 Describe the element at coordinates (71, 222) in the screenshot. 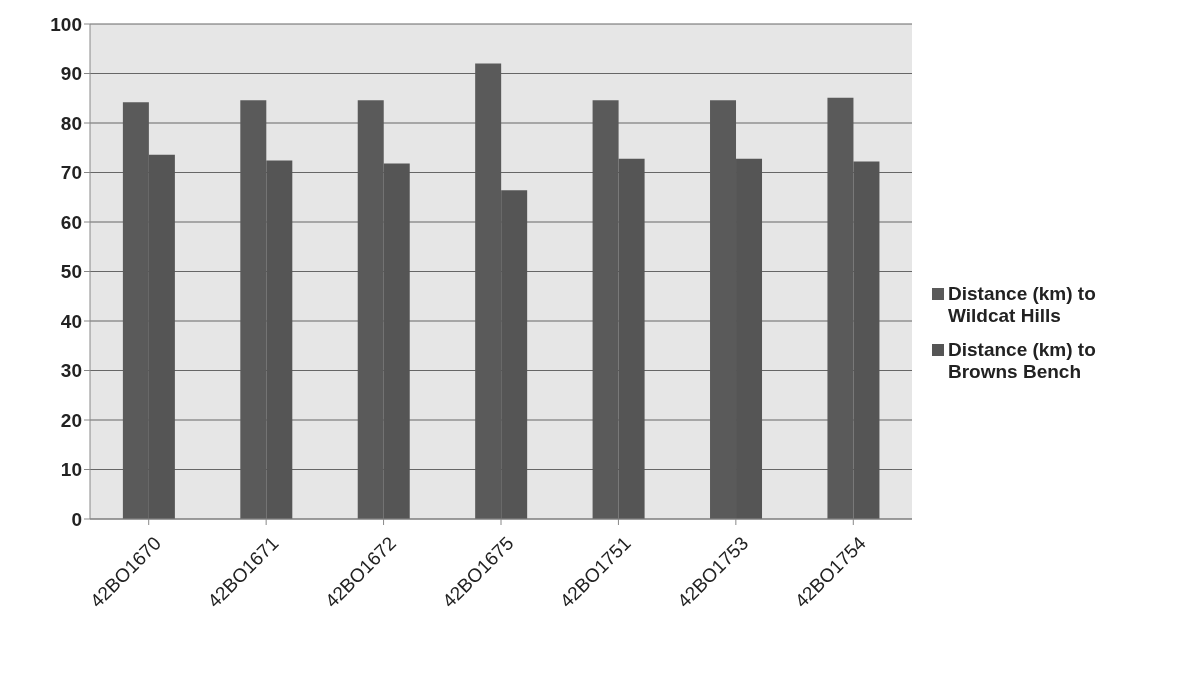

I see `y-tick-label: 60` at that location.